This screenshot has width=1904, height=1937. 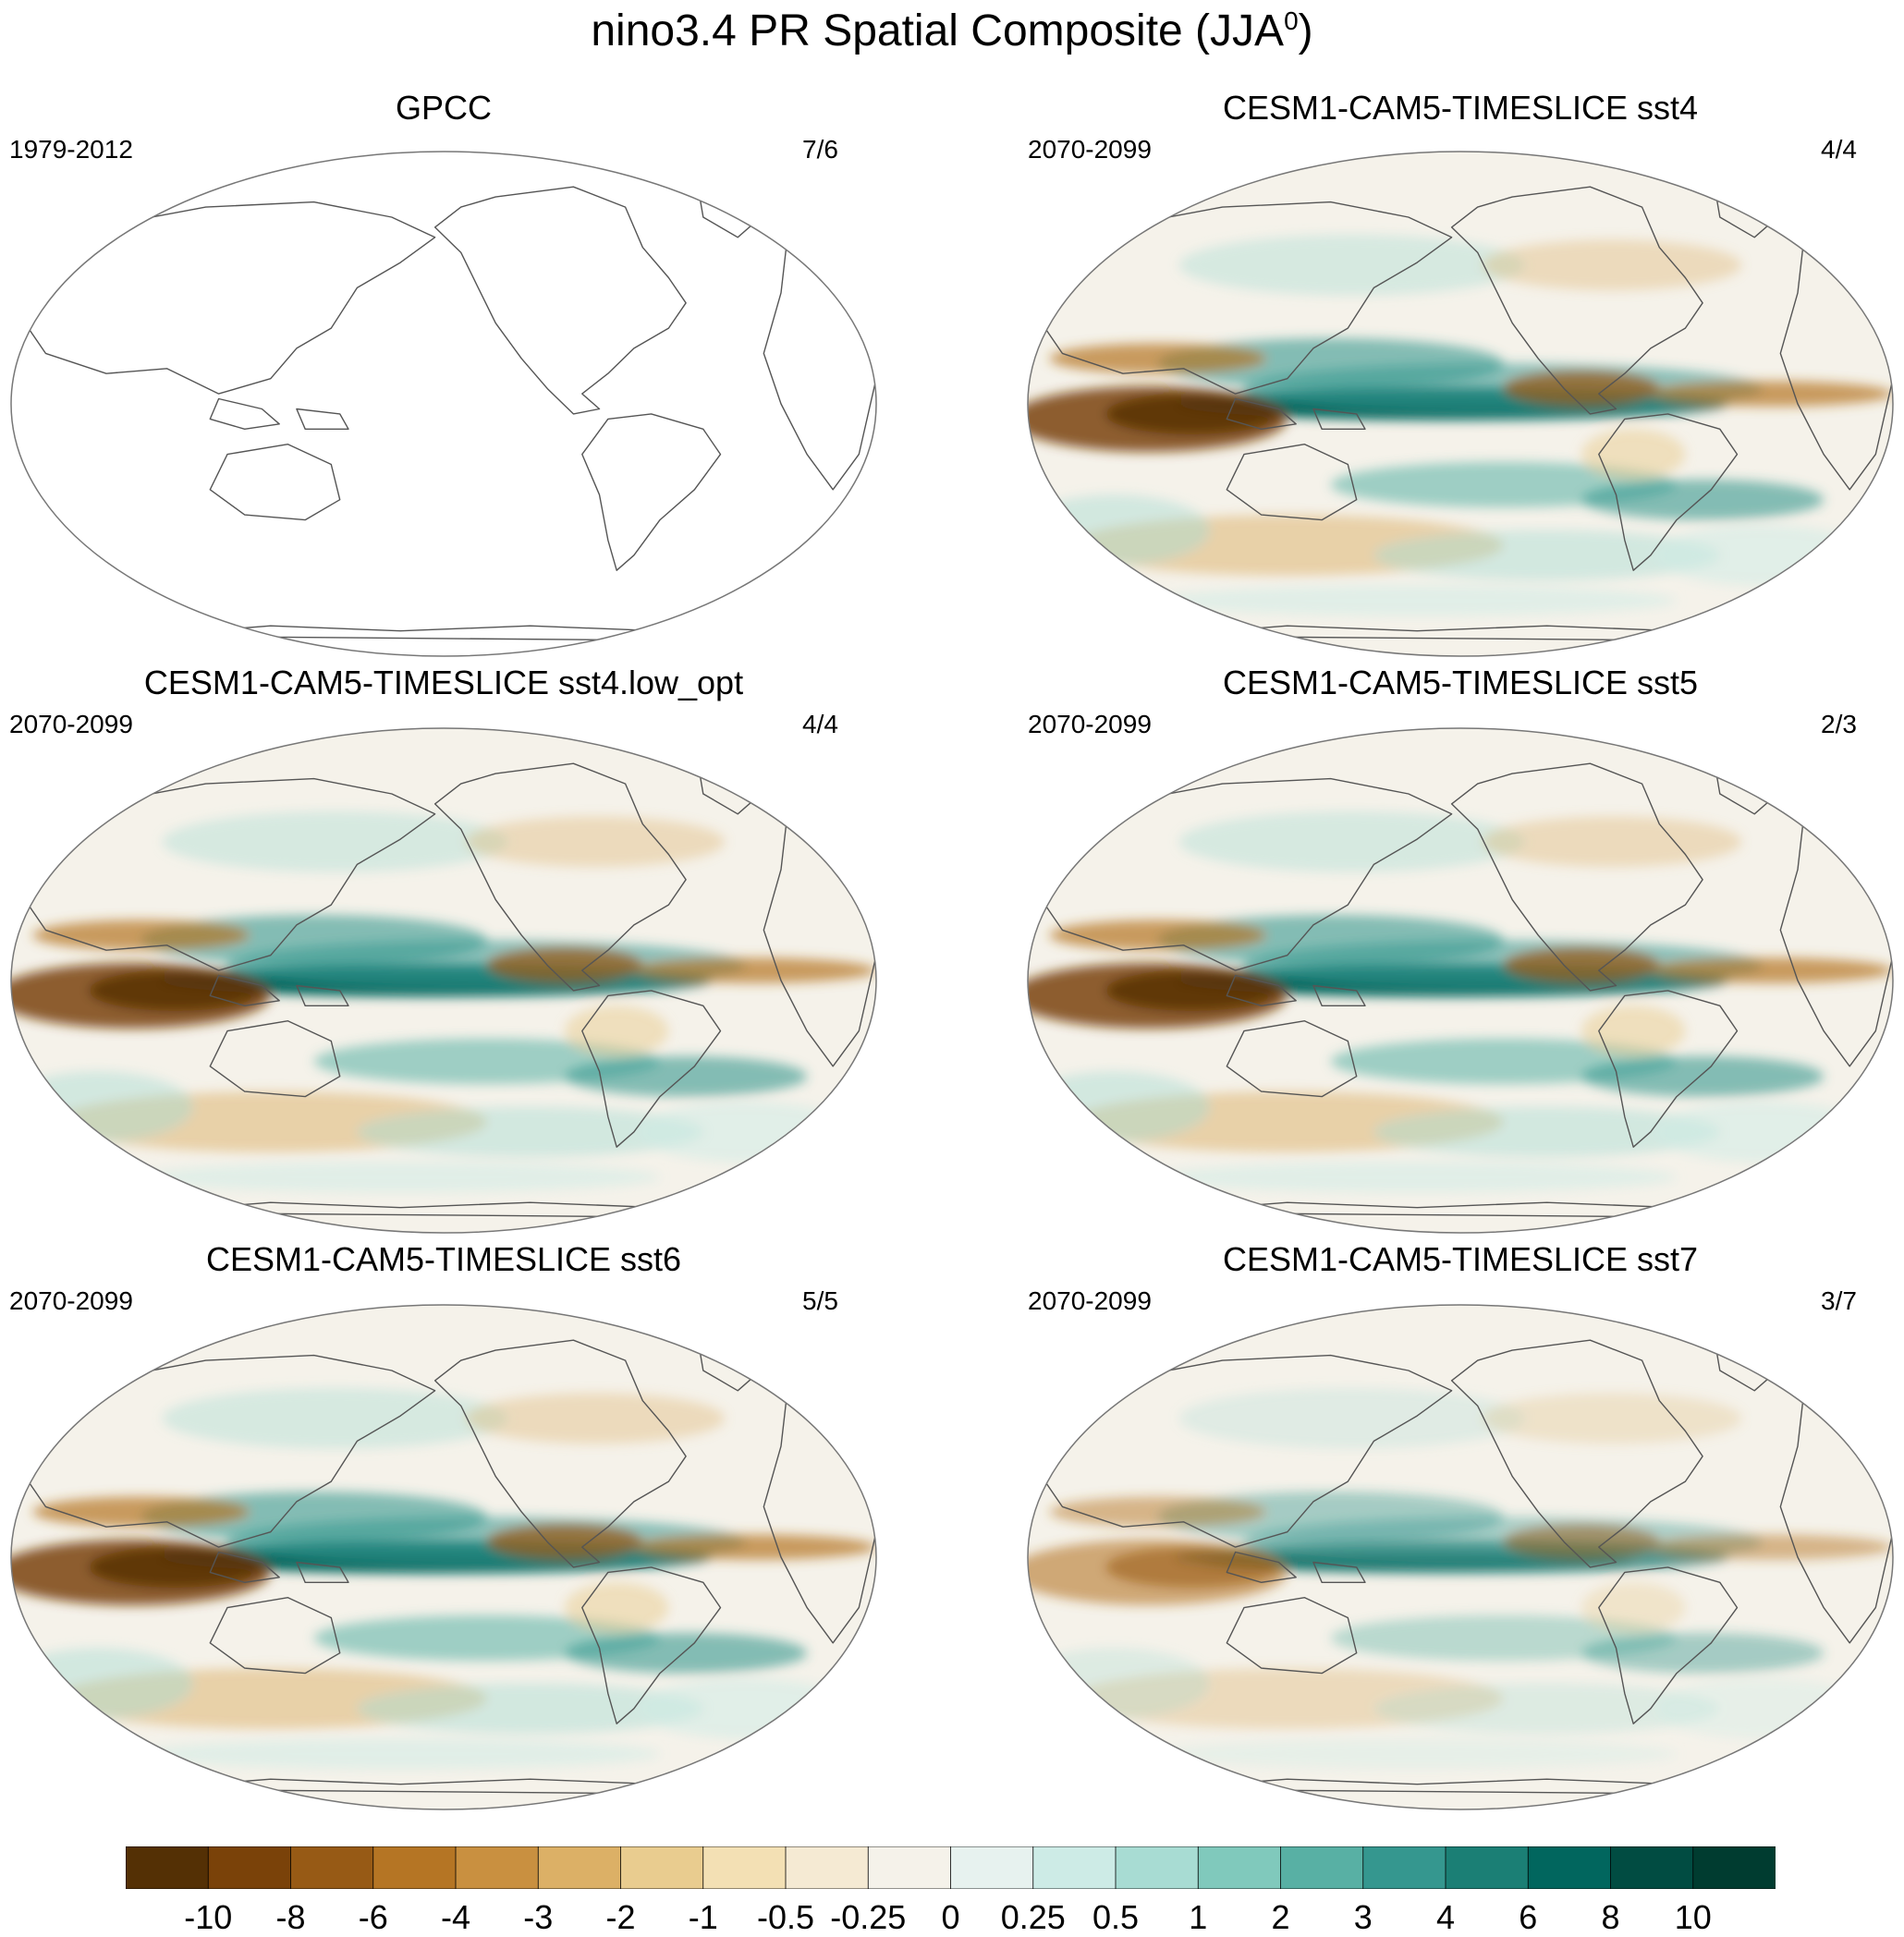 I want to click on panel-title-sst6: CESM1-CAM5-TIMESLICE sst6, so click(x=443, y=1259).